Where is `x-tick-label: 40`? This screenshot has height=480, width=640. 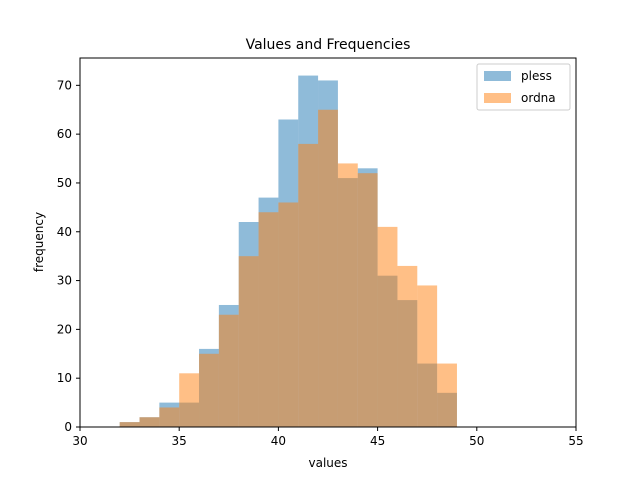
x-tick-label: 40 is located at coordinates (278, 441).